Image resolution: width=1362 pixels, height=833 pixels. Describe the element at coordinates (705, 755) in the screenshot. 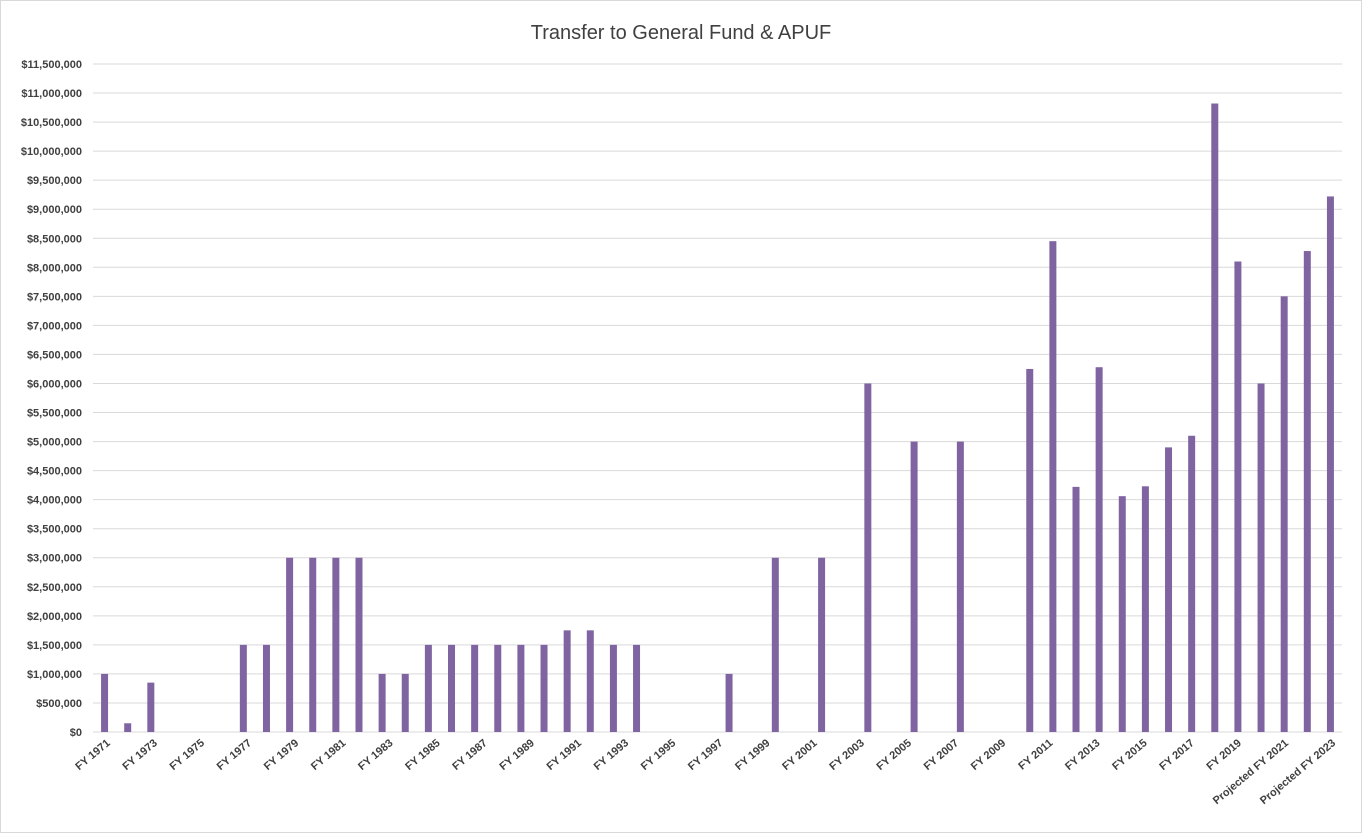

I see `x-tick-label: FY 1997` at that location.